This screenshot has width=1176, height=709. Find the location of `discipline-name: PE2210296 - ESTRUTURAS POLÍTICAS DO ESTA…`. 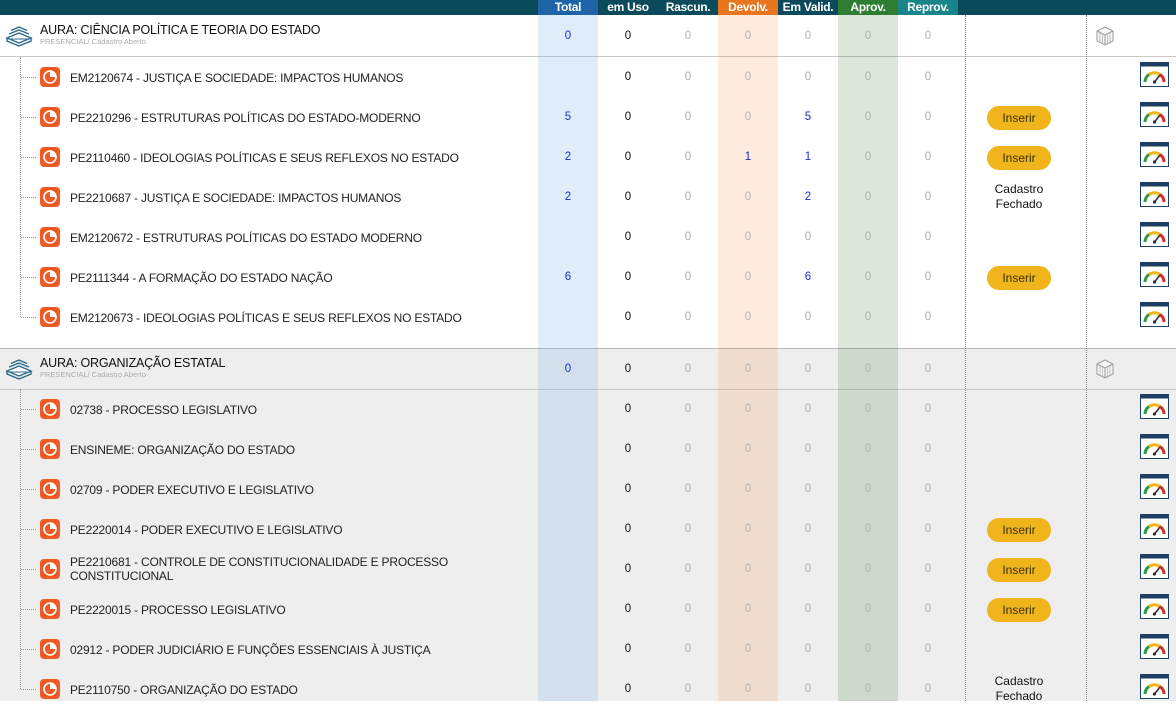

discipline-name: PE2210296 - ESTRUTURAS POLÍTICAS DO ESTA… is located at coordinates (245, 118).